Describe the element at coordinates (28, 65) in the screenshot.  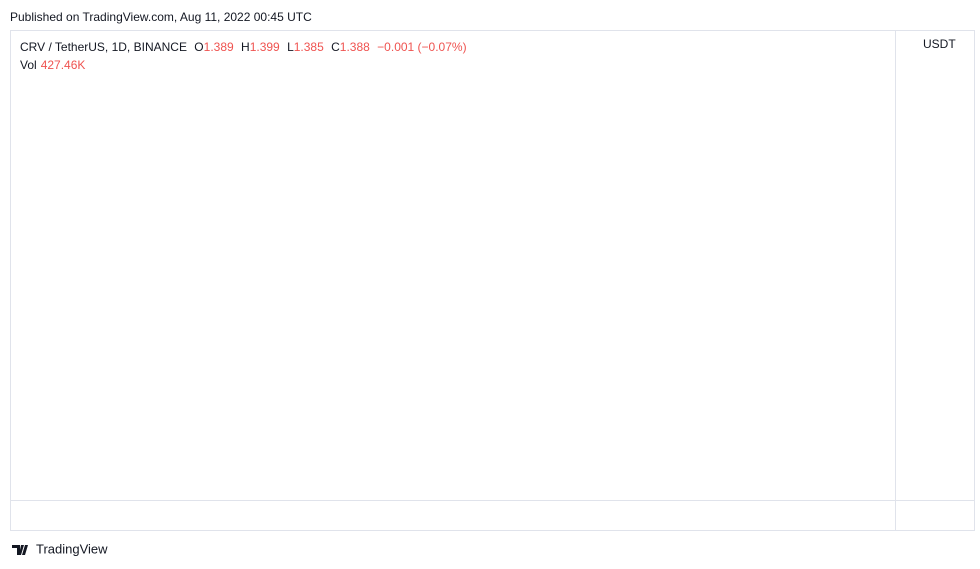
I see `vol-label: Vol` at that location.